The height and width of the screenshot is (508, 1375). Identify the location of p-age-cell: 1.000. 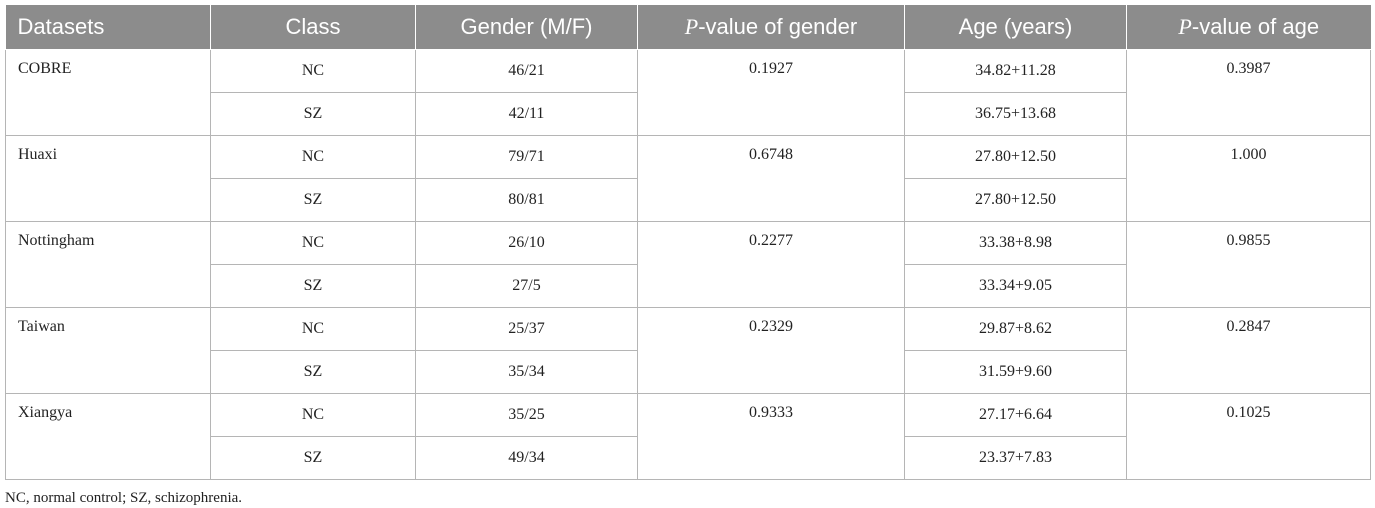
(1248, 178).